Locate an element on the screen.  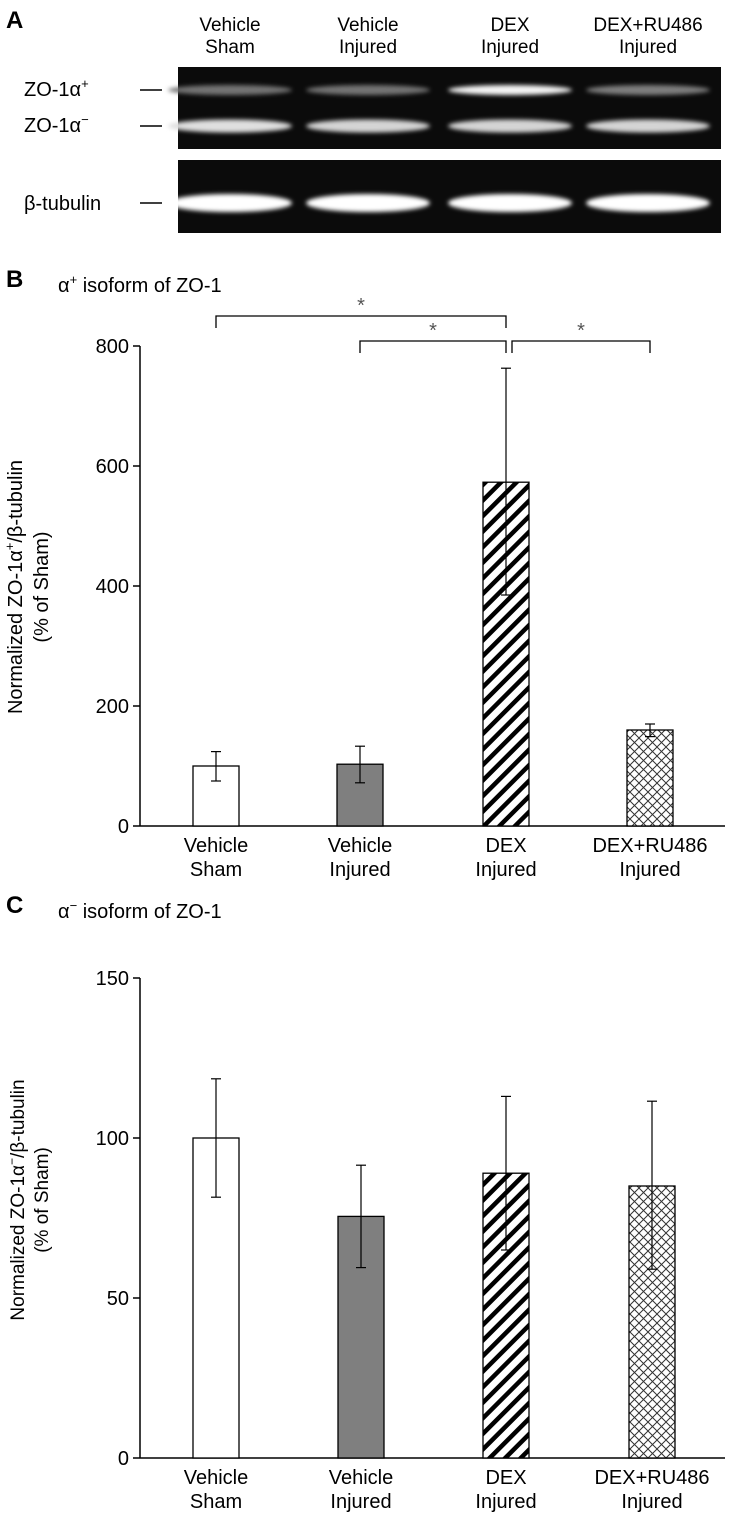
lane-header-line2: Sham is located at coordinates (230, 47).